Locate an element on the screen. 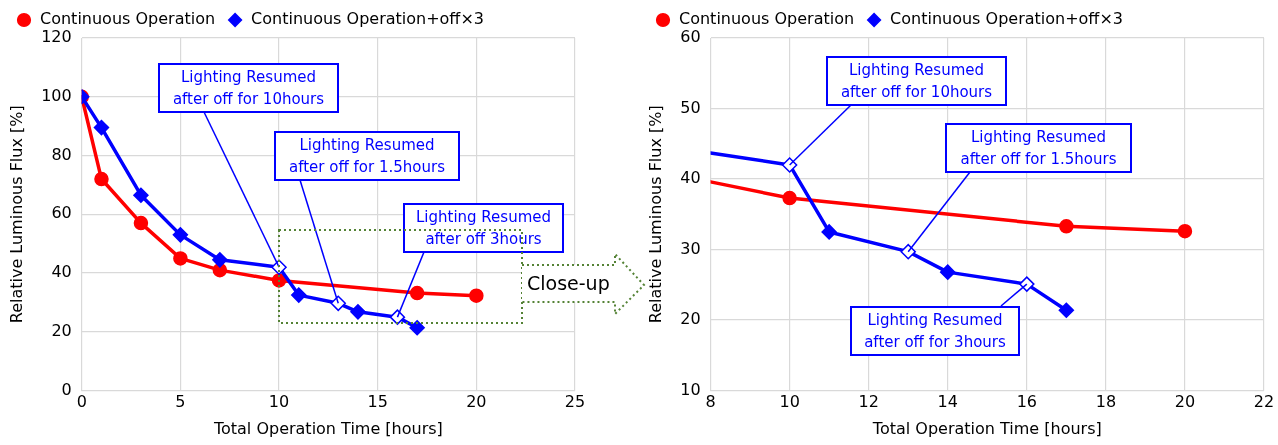 The image size is (1278, 445). x-tick-label: 0 is located at coordinates (81, 402).